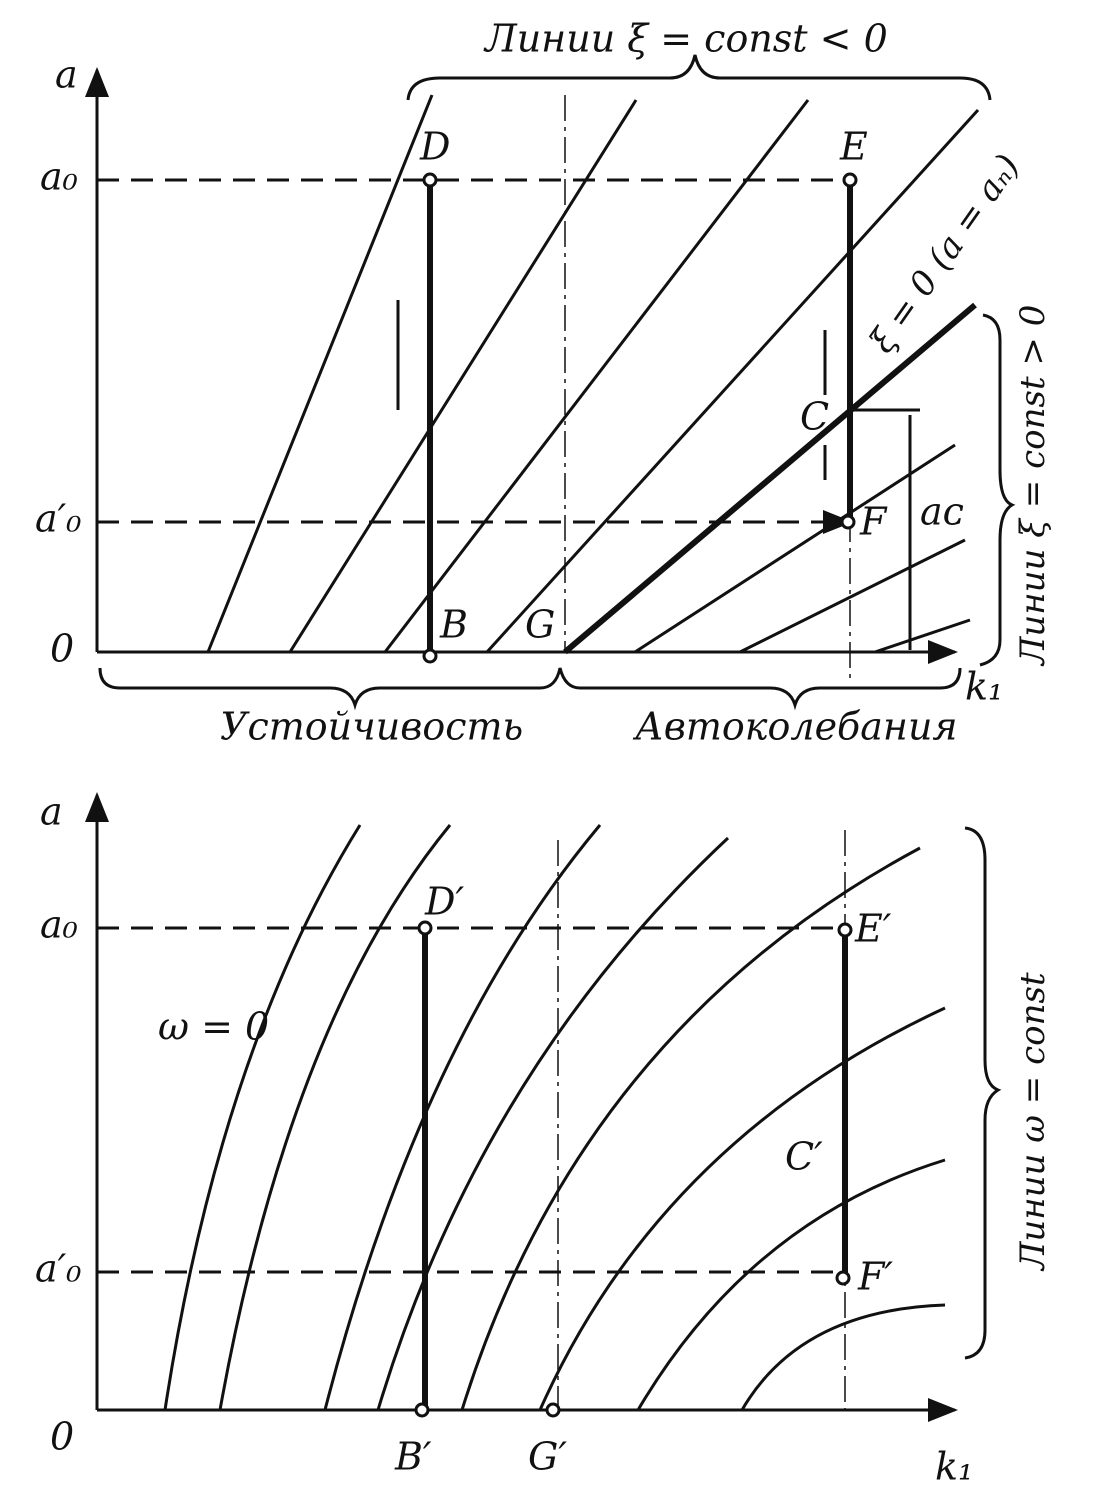 The width and height of the screenshot is (1101, 1498). What do you see at coordinates (1033, 486) in the screenshot?
I see `right-label: Линии ξ = const > 0` at bounding box center [1033, 486].